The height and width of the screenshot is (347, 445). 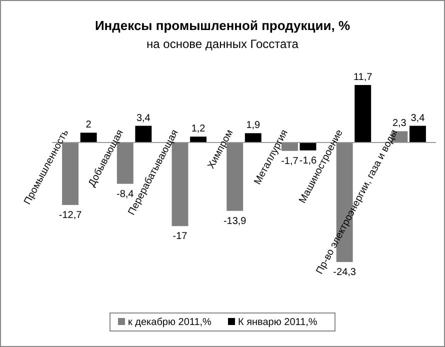 I want to click on data-label: 1,2, so click(x=198, y=129).